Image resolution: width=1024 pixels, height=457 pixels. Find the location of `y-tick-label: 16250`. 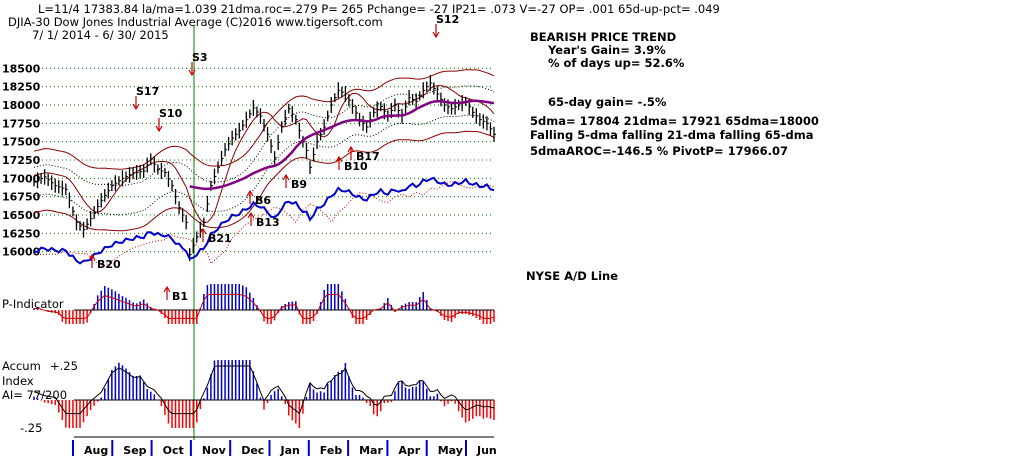

y-tick-label: 16250 is located at coordinates (21, 233).